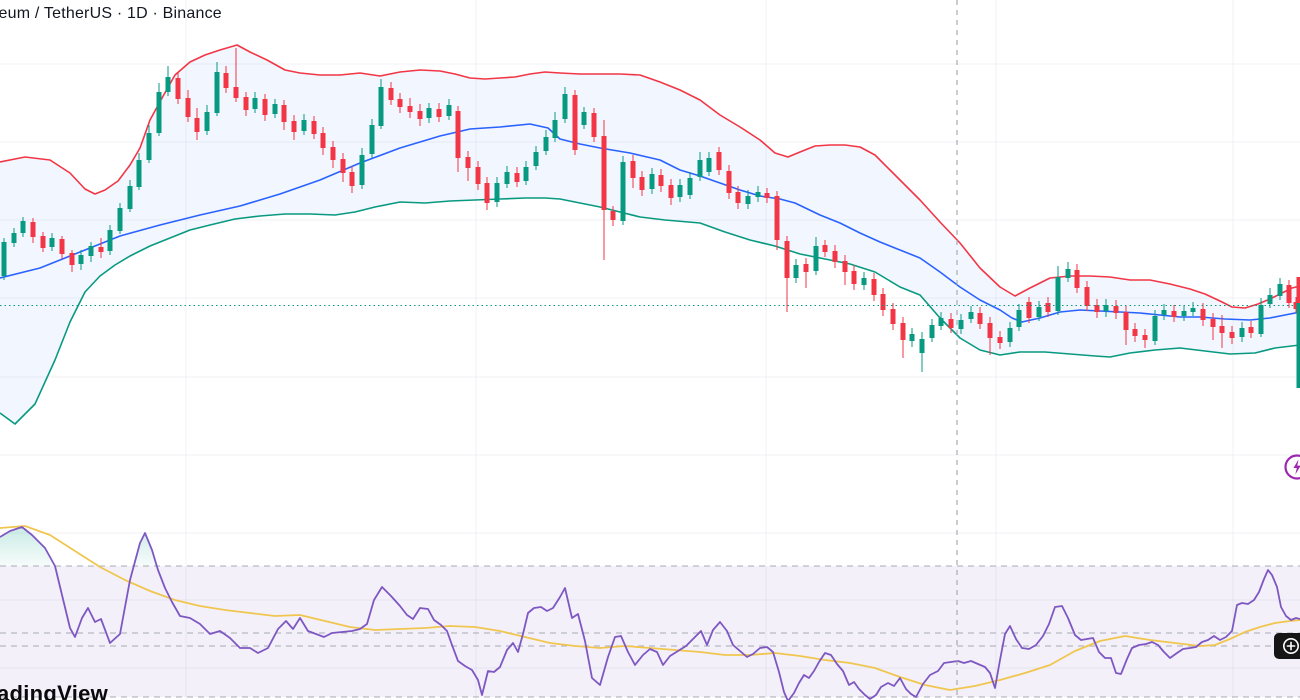 The image size is (1300, 700). Describe the element at coordinates (111, 13) in the screenshot. I see `symbol-title: reum / TetherUS · 1D · Binance` at that location.